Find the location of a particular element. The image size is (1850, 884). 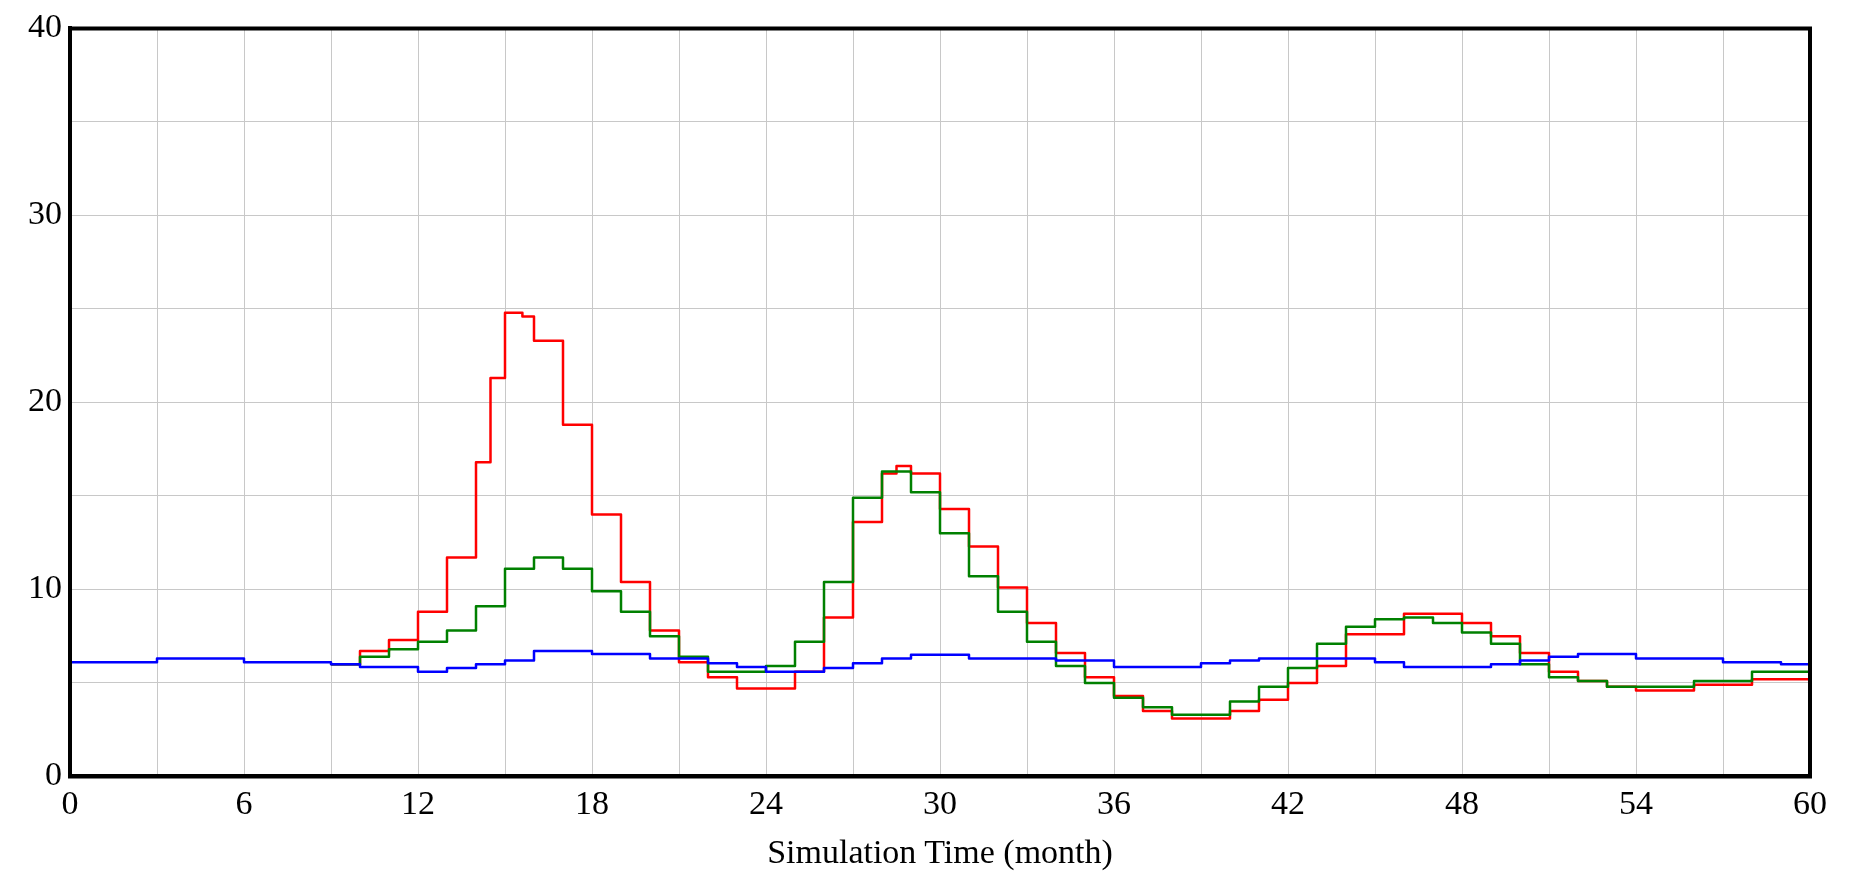

x-tick-label: 18 is located at coordinates (592, 802).